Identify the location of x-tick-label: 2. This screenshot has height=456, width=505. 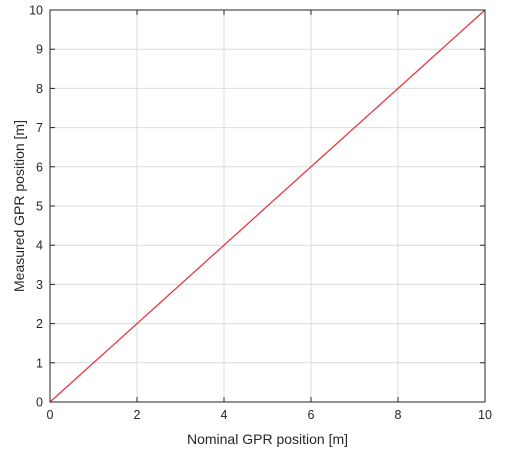
(137, 415).